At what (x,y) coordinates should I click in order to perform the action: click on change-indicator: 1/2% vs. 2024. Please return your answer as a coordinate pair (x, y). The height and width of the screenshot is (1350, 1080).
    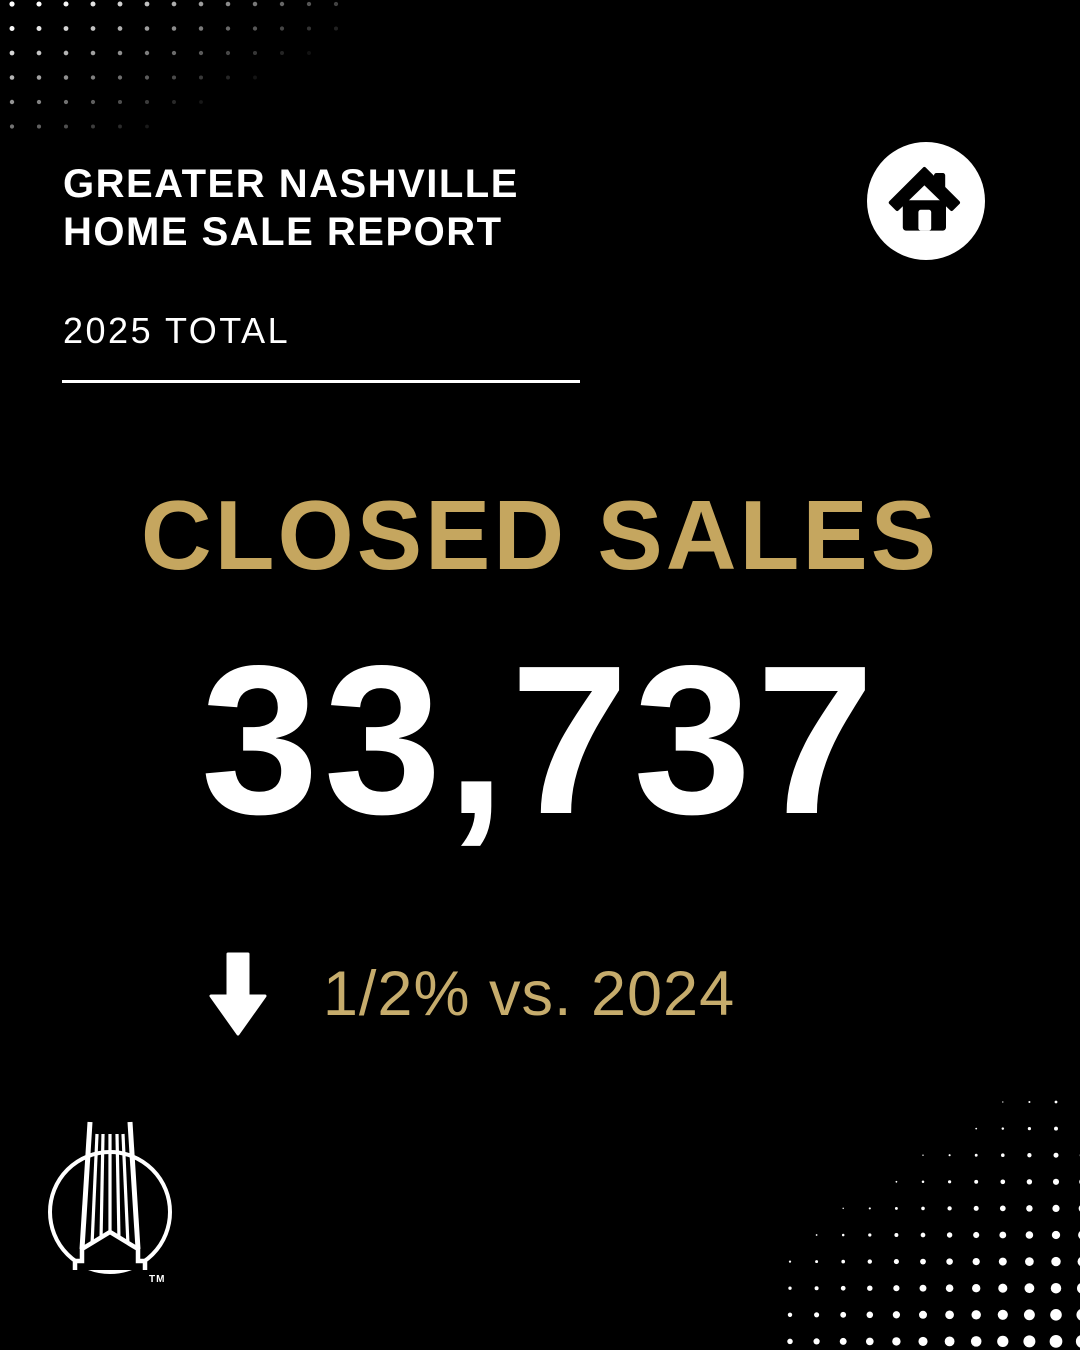
    Looking at the image, I should click on (506, 994).